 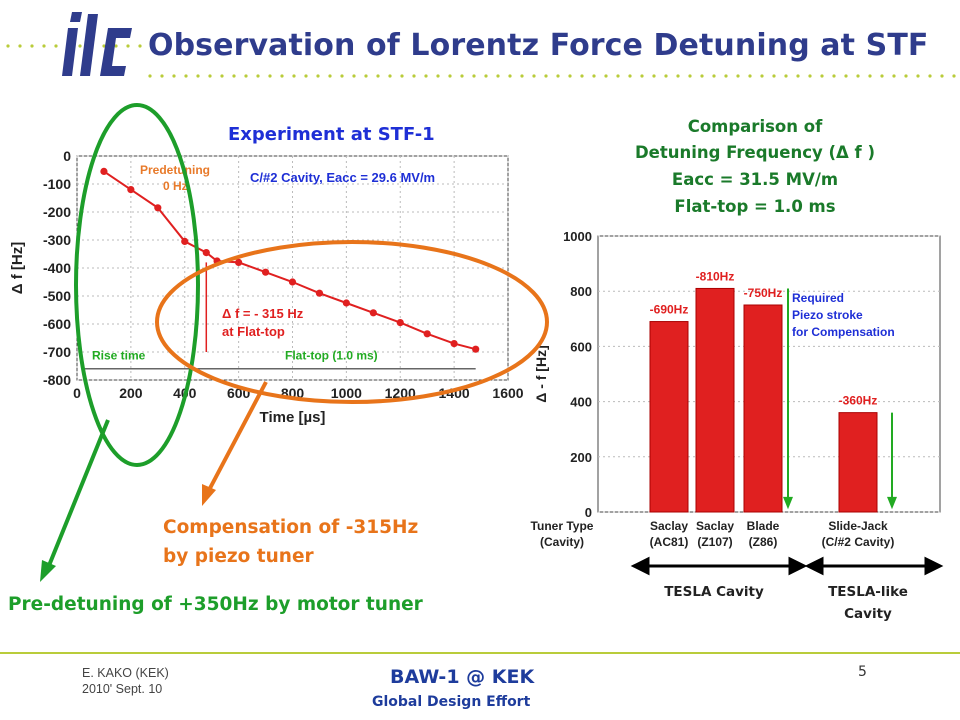 What do you see at coordinates (209, 495) in the screenshot?
I see `compensation-arrow-head` at bounding box center [209, 495].